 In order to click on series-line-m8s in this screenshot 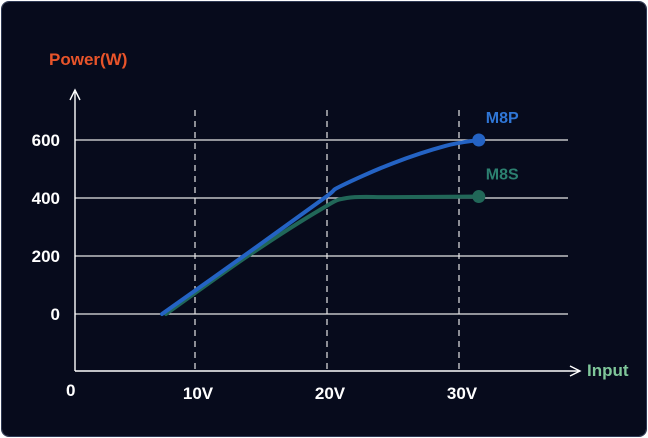, I will do `click(322, 255)`.